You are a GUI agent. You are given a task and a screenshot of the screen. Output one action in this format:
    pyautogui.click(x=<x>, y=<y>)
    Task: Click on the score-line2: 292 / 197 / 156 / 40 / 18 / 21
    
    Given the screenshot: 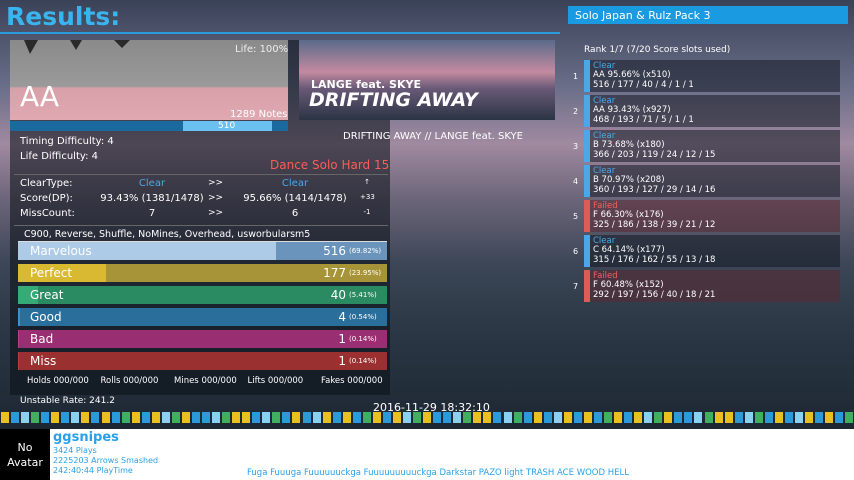 What is the action you would take?
    pyautogui.click(x=654, y=295)
    